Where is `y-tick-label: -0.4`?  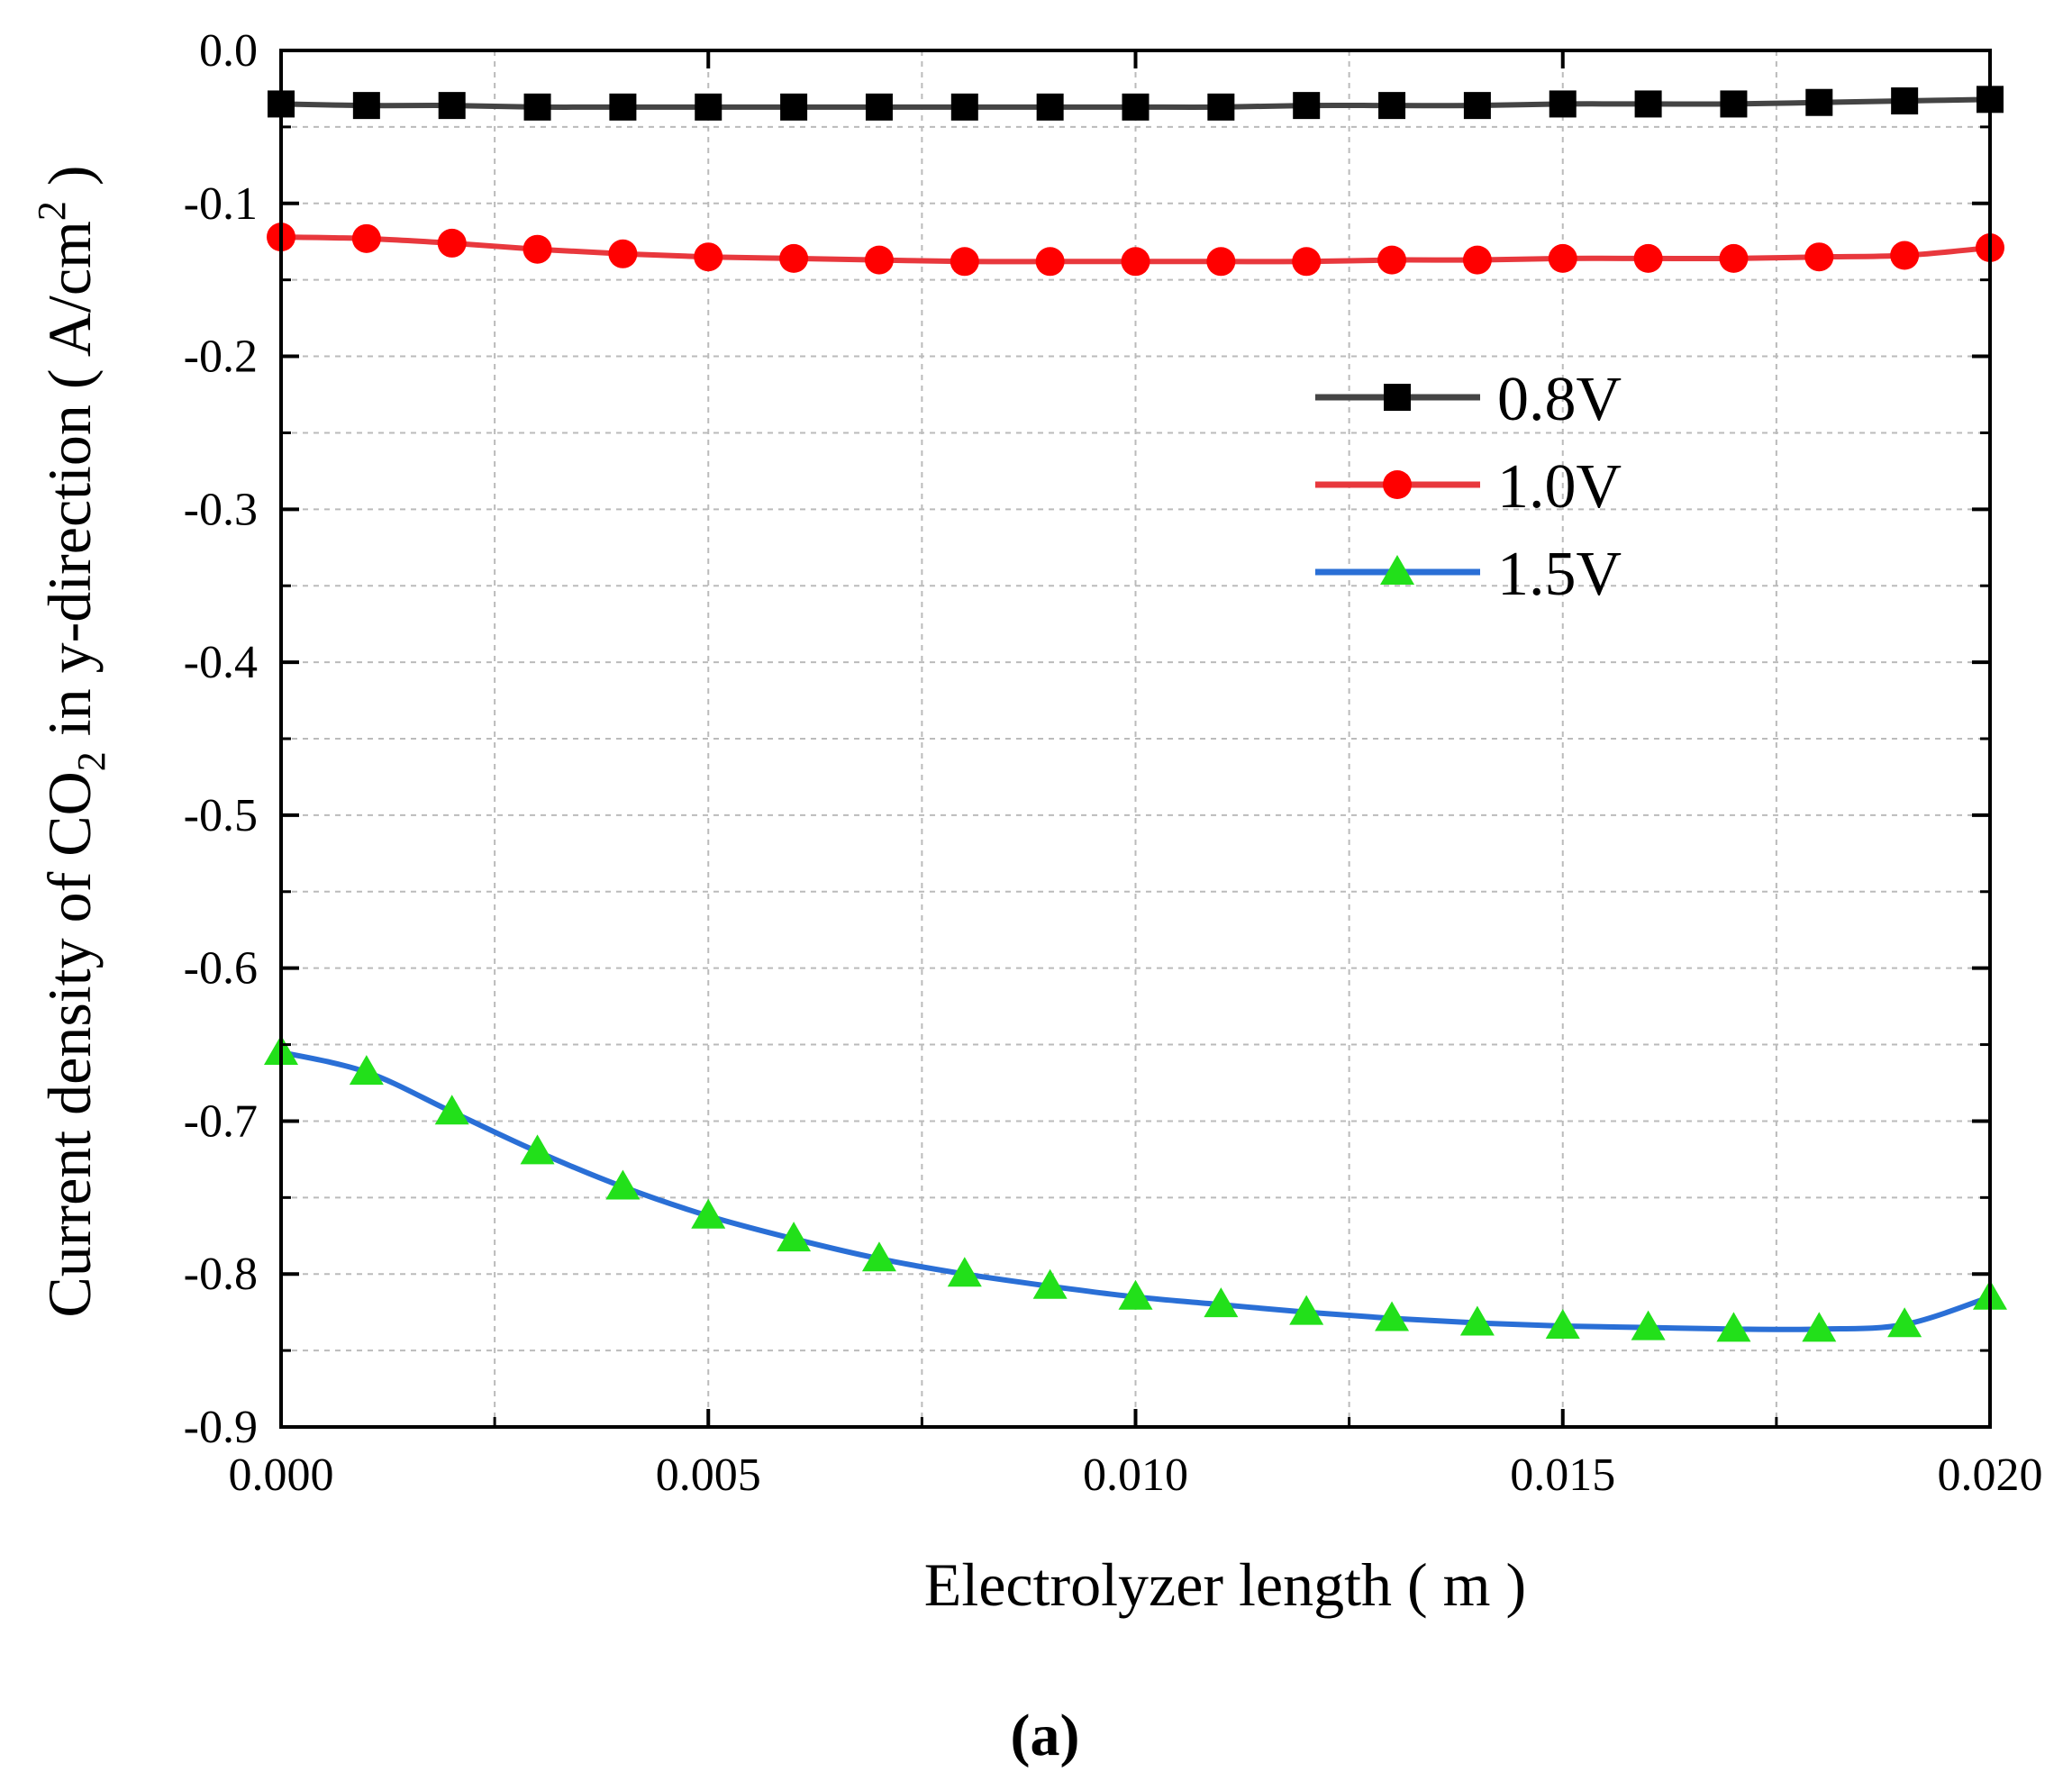 y-tick-label: -0.4 is located at coordinates (221, 662).